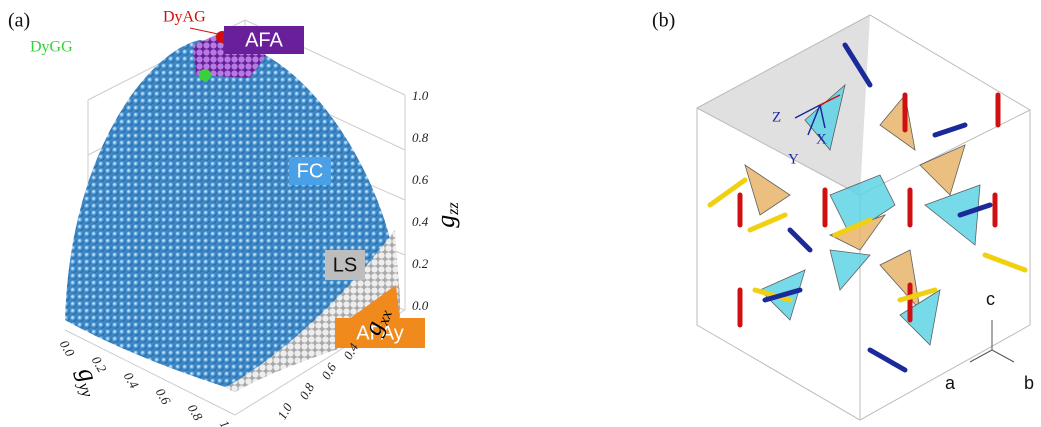 The image size is (1041, 427). Describe the element at coordinates (306, 391) in the screenshot. I see `x-tick-label: 0.8` at that location.